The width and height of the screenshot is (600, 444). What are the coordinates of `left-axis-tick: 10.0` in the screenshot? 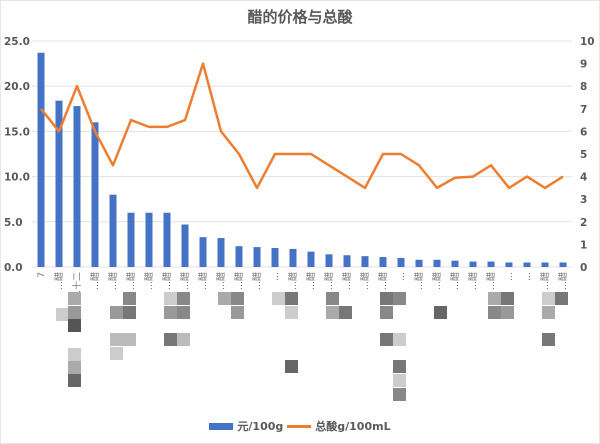 It's located at (17, 178).